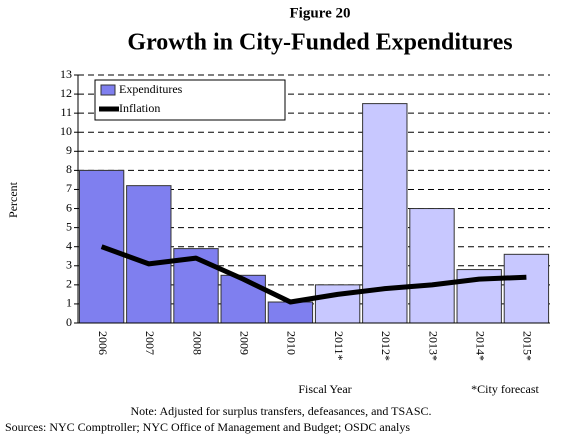  What do you see at coordinates (69, 150) in the screenshot?
I see `y-tick-label: 9` at bounding box center [69, 150].